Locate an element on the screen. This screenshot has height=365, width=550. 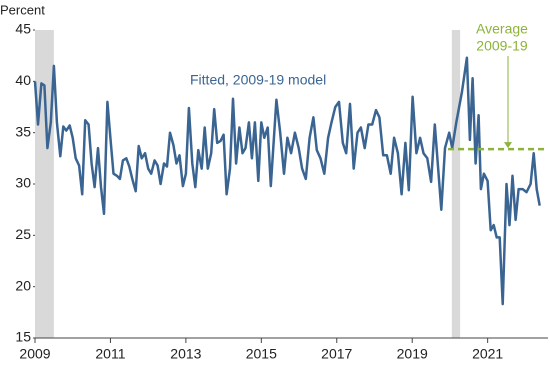
y-axis-label: Percent is located at coordinates (22, 9).